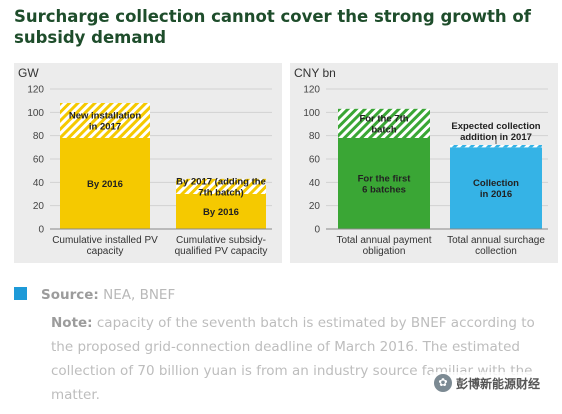  Describe the element at coordinates (384, 190) in the screenshot. I see `segment-label-line: 6 batches` at that location.